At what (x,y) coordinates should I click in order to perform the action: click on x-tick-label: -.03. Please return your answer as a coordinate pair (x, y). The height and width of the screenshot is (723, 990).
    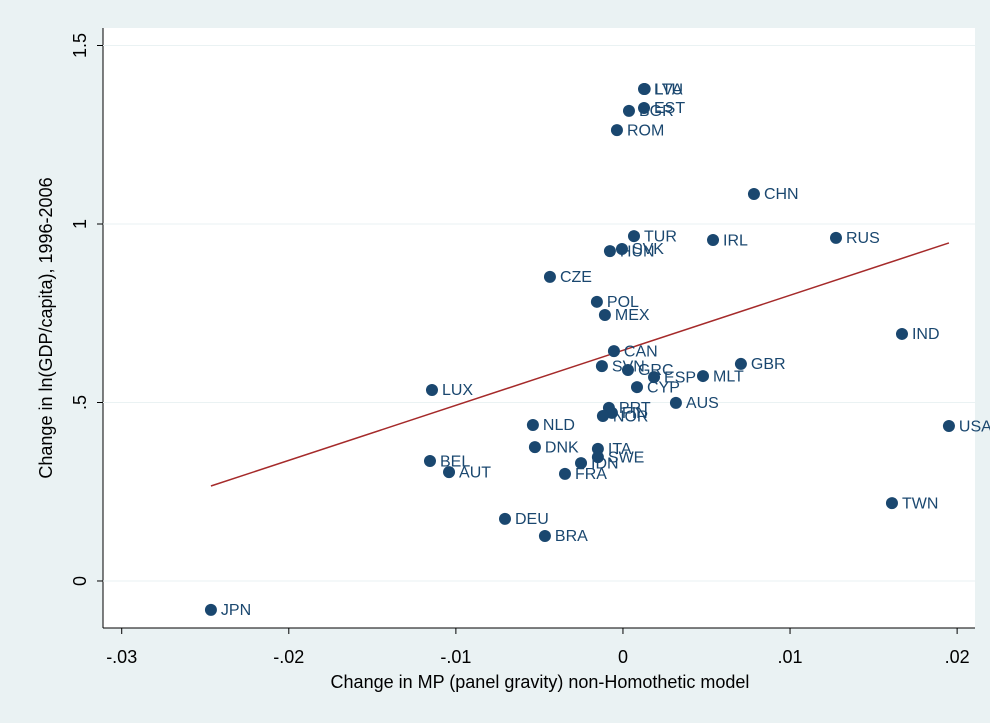
    Looking at the image, I should click on (121, 657).